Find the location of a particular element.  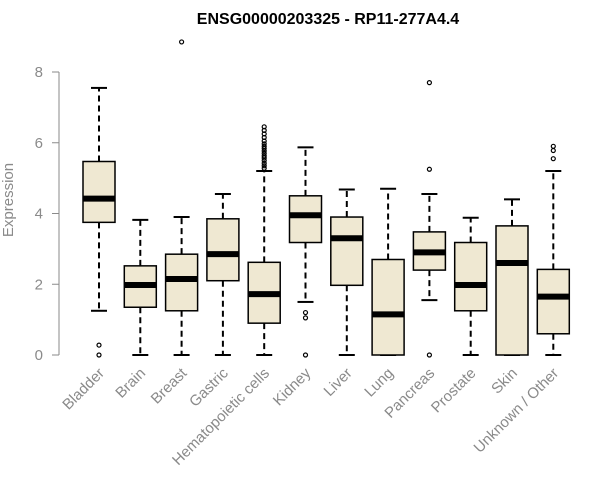

y-axis-label: Expression is located at coordinates (8, 200).